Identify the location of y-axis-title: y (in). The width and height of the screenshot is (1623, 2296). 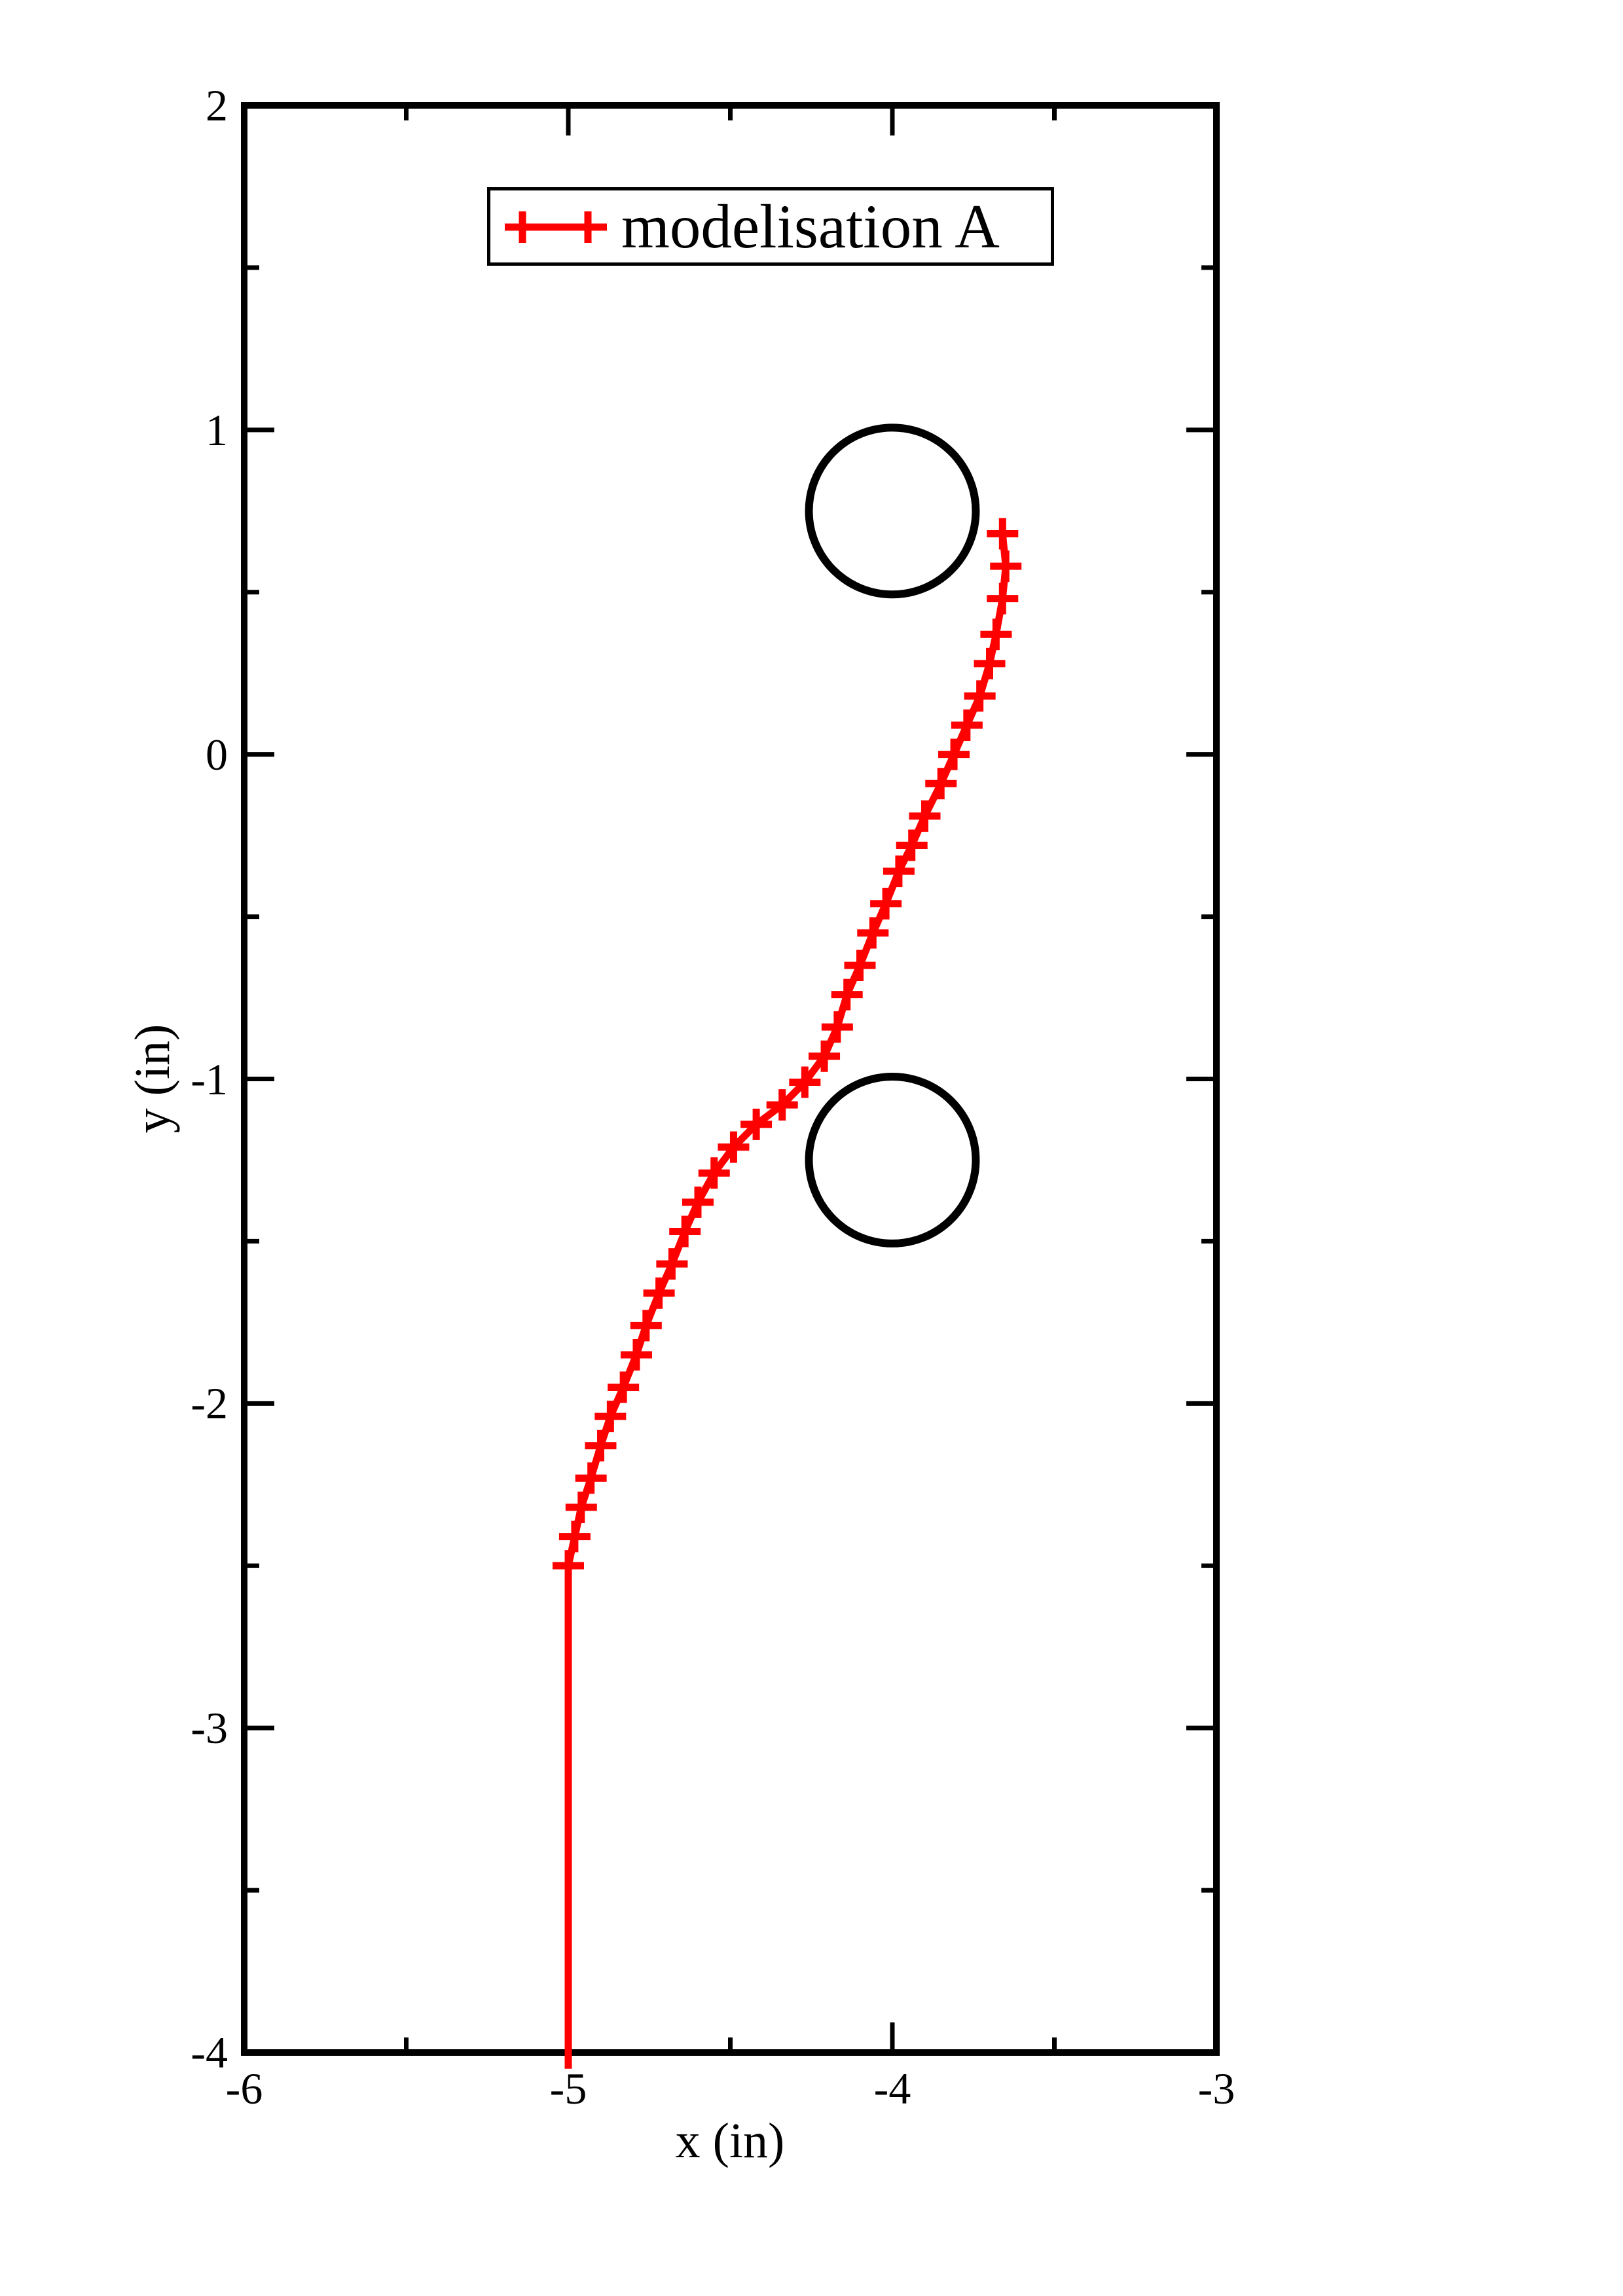
(152, 1079).